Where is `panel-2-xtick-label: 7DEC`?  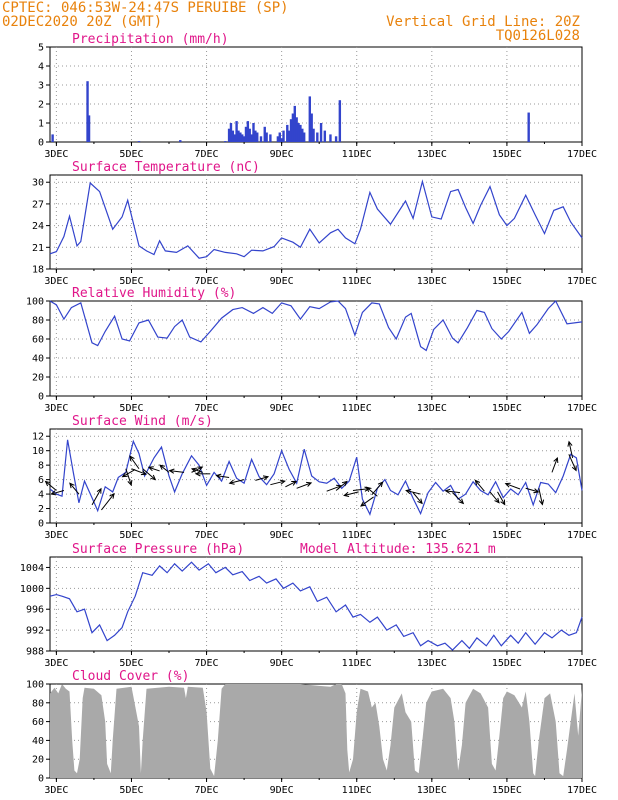
panel-2-xtick-label: 7DEC is located at coordinates (207, 281).